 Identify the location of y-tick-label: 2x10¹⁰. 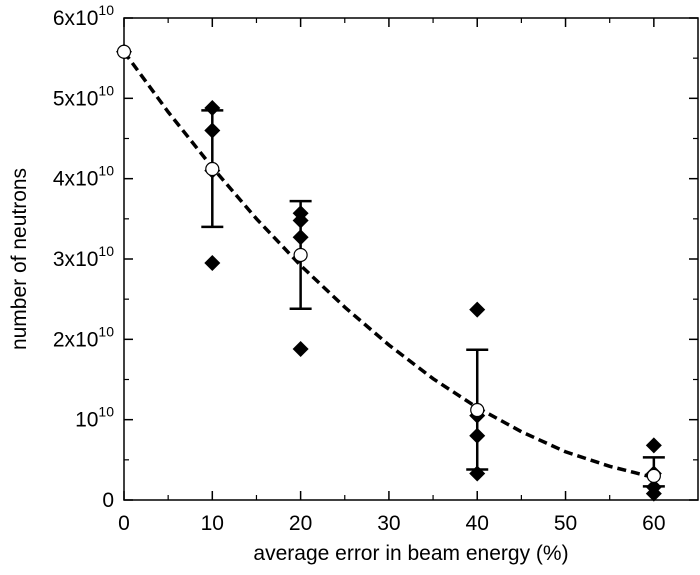
(83, 337).